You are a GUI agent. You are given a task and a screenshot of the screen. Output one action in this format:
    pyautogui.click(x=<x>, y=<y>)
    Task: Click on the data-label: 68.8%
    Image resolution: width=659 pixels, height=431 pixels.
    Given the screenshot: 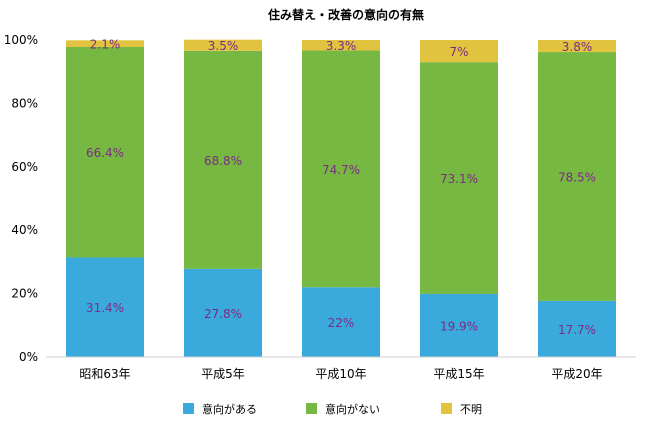 What is the action you would take?
    pyautogui.click(x=223, y=161)
    